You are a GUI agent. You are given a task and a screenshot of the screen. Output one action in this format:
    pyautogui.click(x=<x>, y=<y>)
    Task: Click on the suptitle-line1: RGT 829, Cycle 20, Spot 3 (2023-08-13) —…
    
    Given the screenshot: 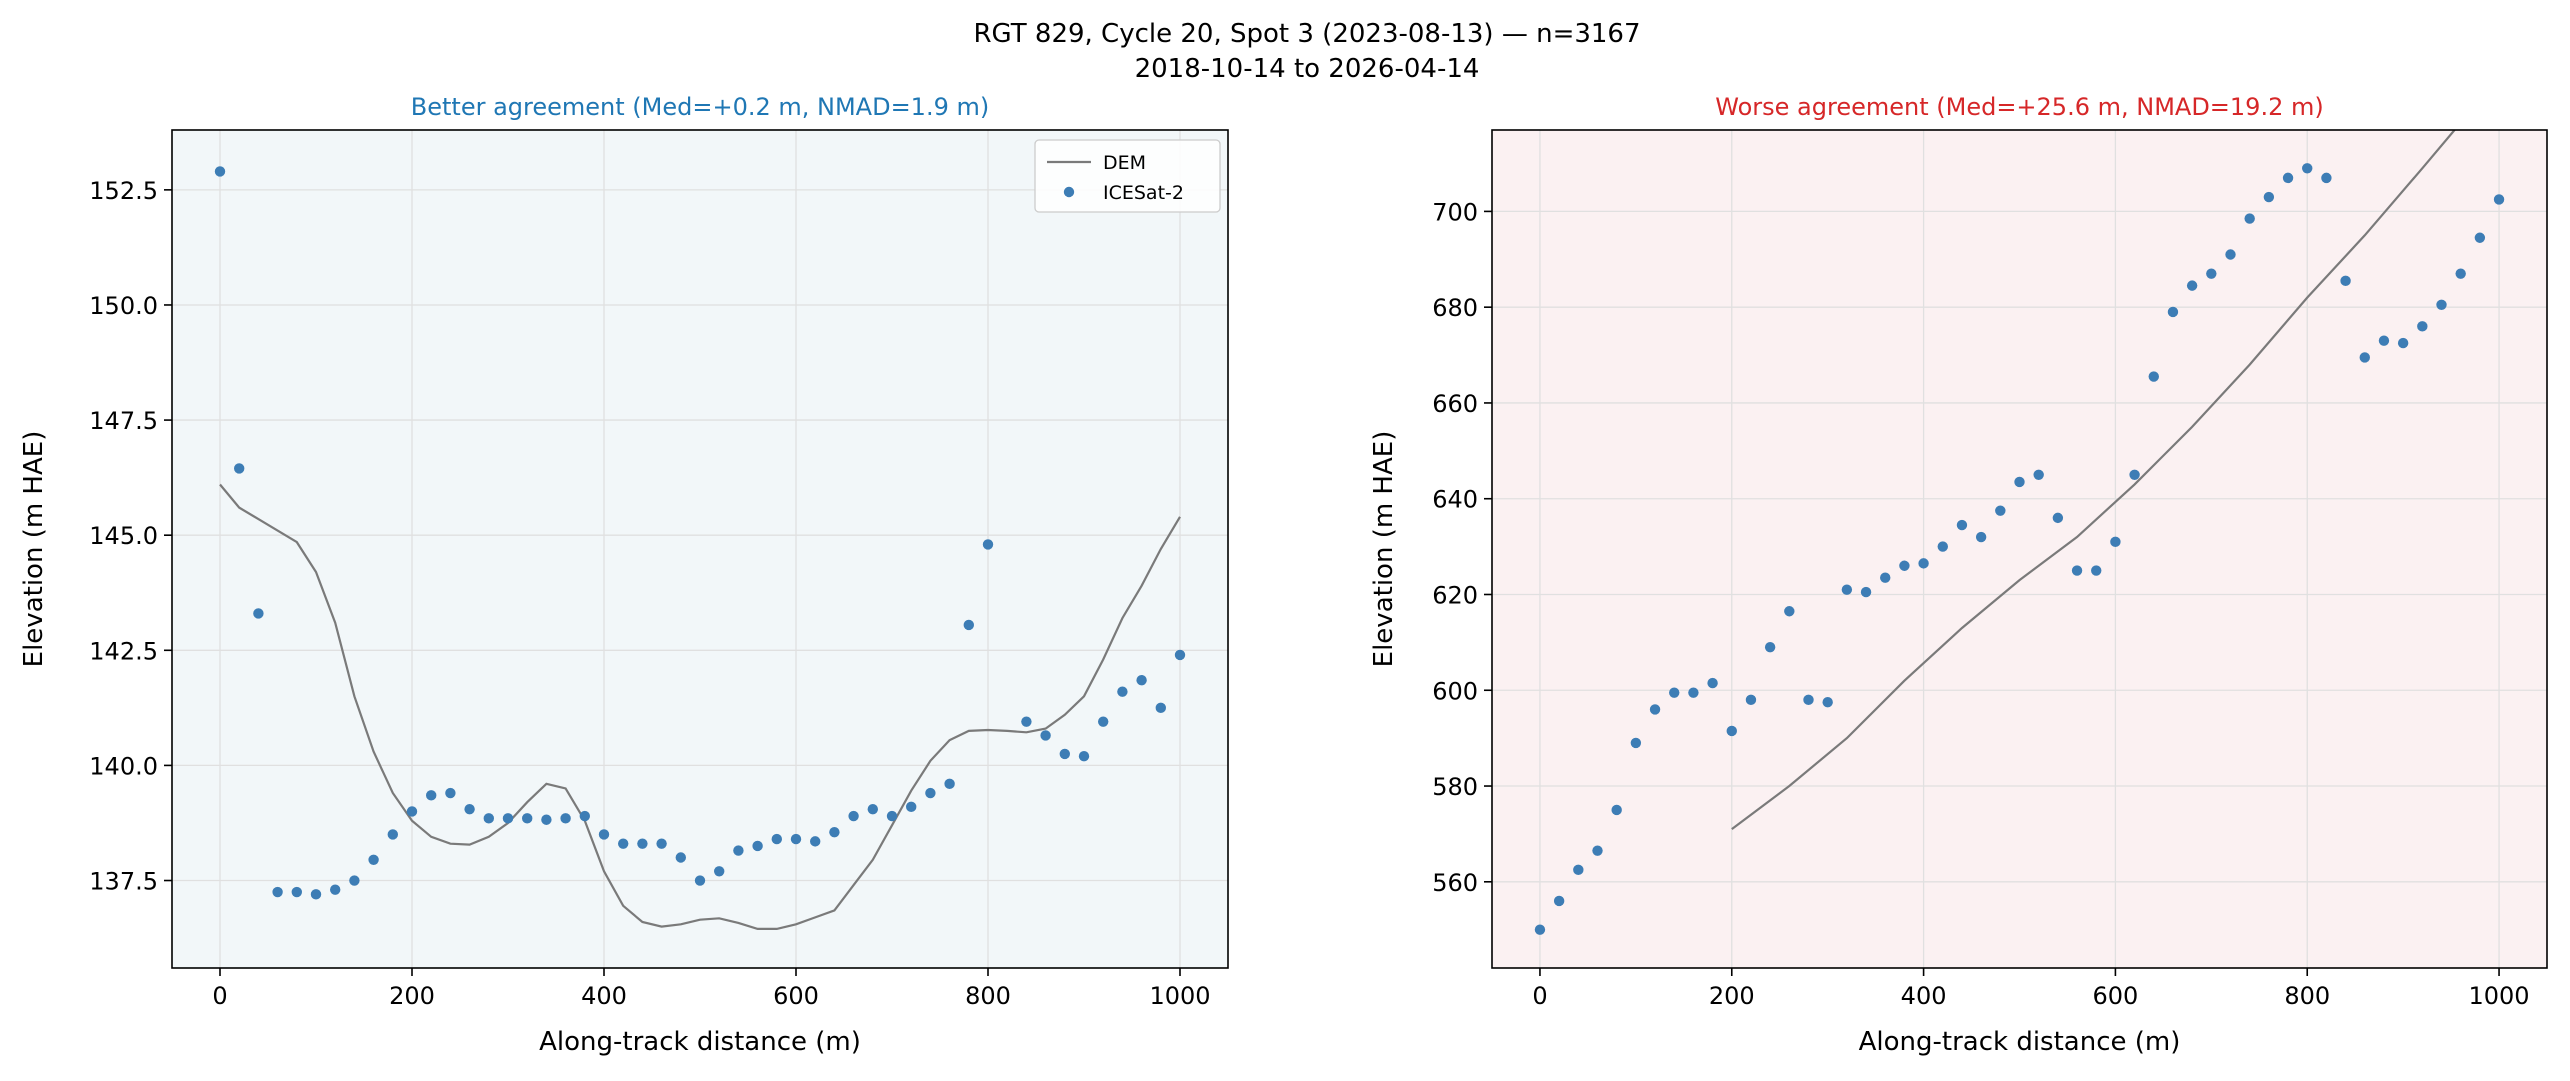 What is the action you would take?
    pyautogui.click(x=1306, y=34)
    